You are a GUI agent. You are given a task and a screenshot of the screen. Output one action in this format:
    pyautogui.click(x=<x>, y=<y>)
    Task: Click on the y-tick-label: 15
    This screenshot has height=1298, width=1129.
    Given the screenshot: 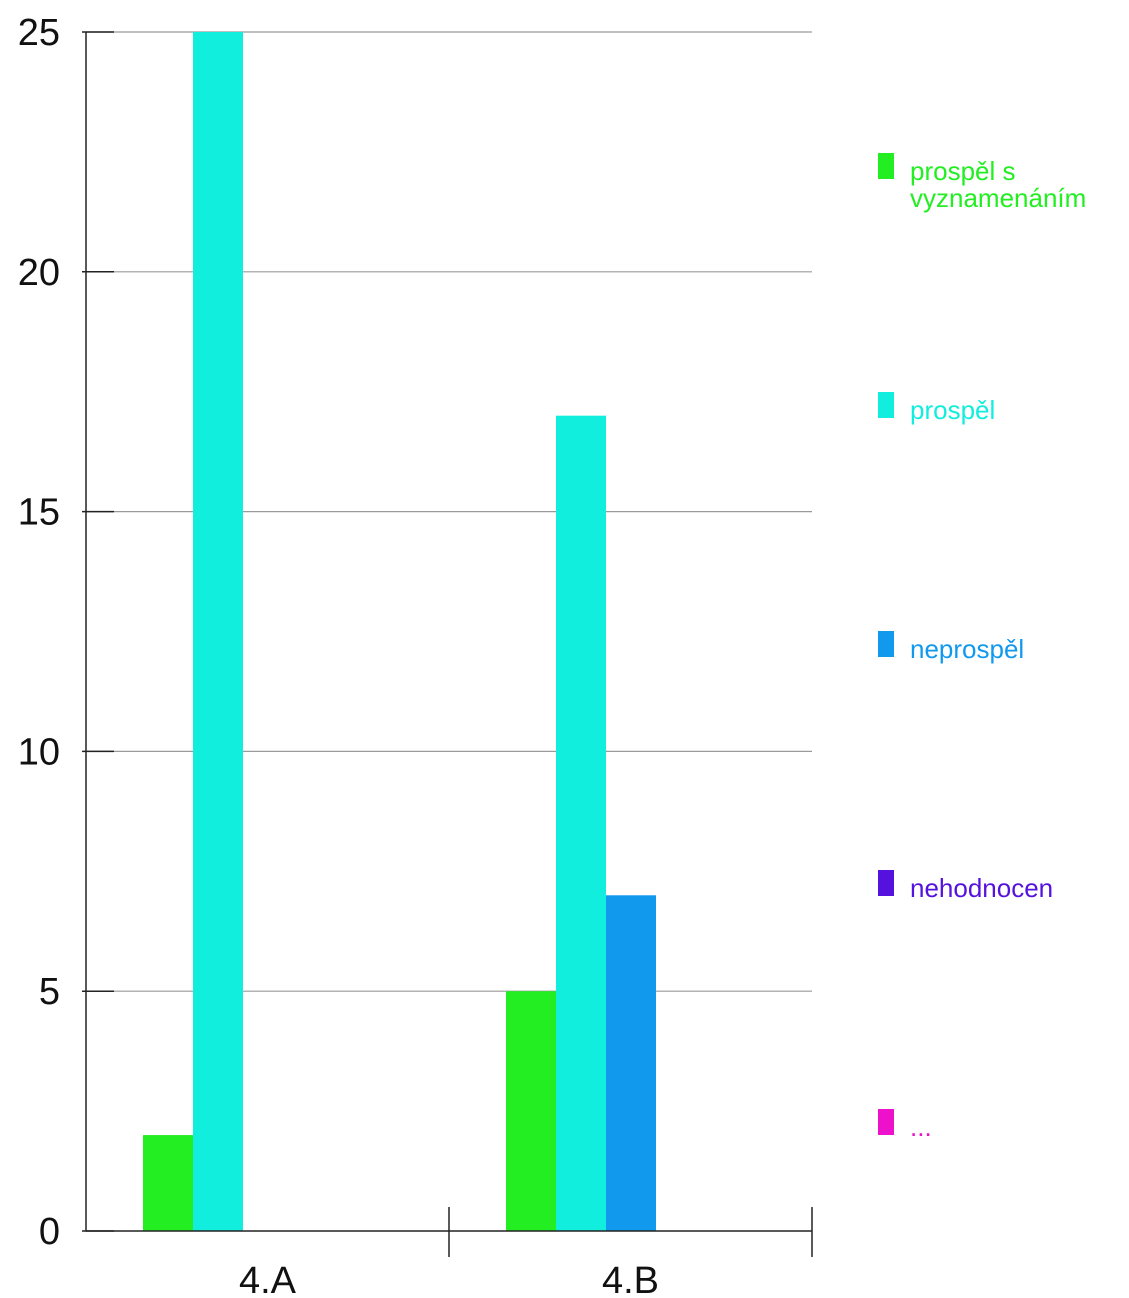 What is the action you would take?
    pyautogui.click(x=39, y=513)
    